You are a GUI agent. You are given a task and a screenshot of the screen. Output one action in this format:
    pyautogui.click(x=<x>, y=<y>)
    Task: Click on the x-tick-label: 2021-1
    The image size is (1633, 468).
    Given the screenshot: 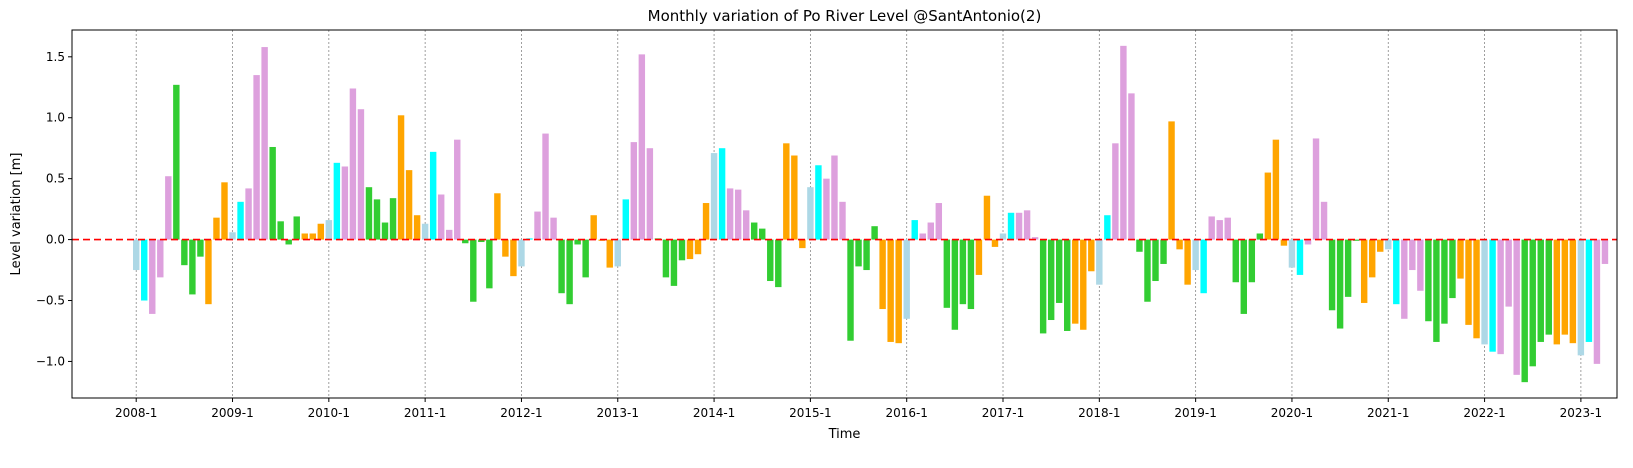 What is the action you would take?
    pyautogui.click(x=1388, y=413)
    